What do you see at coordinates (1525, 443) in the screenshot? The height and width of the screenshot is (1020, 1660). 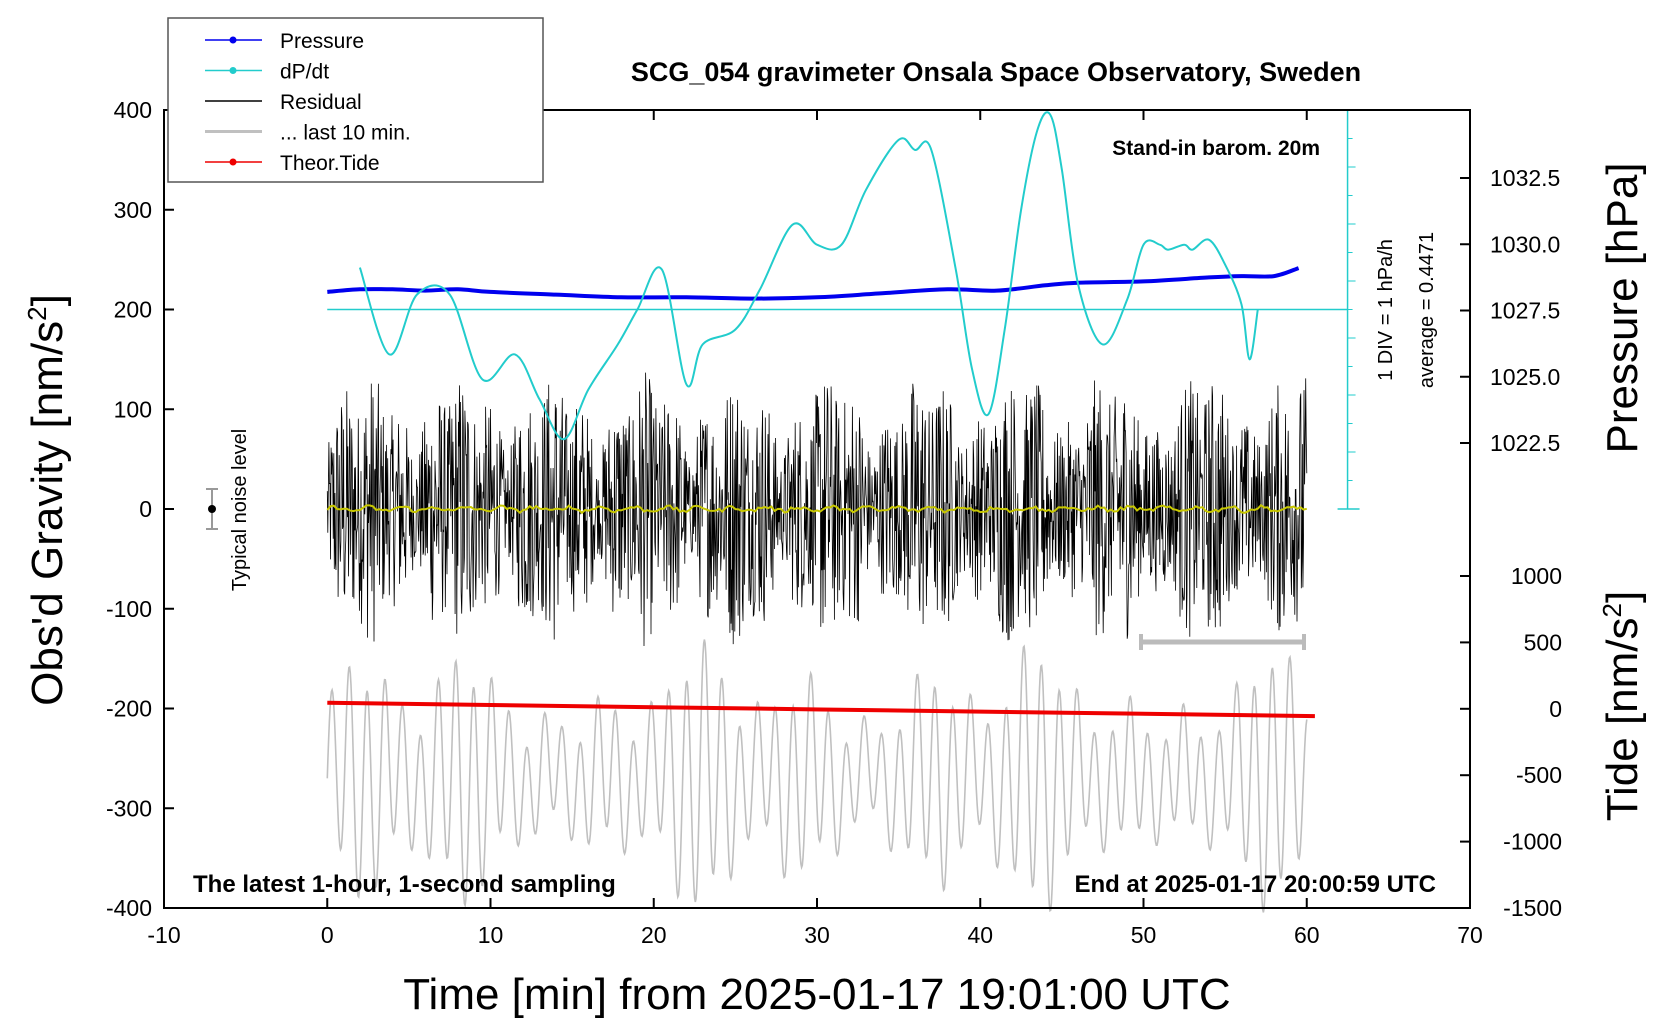 I see `pressure-tick-label: 1022.5` at bounding box center [1525, 443].